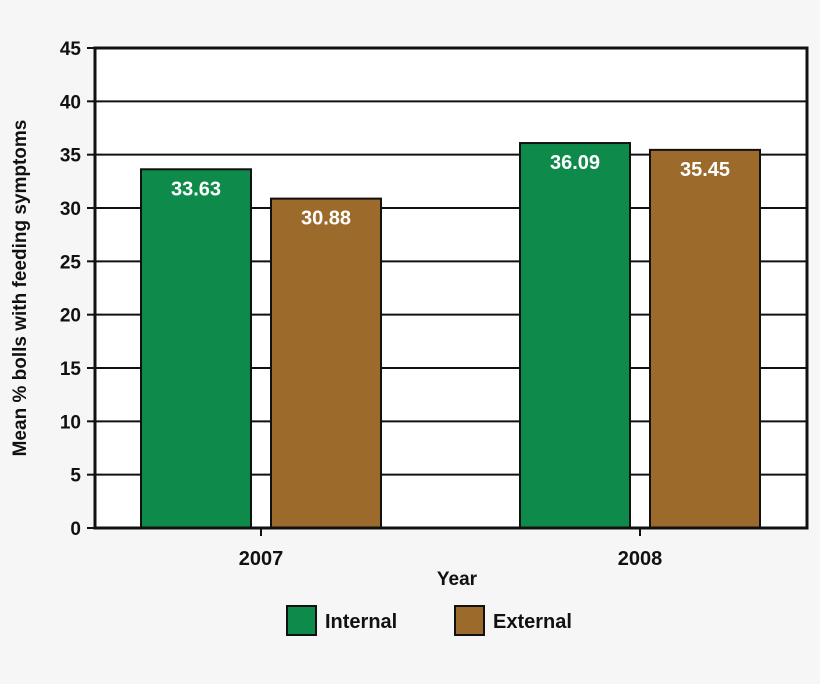 This screenshot has width=820, height=684. I want to click on y-axis-ticks: 0 5 10 15 20 25 30 35 40 45, so click(77, 289).